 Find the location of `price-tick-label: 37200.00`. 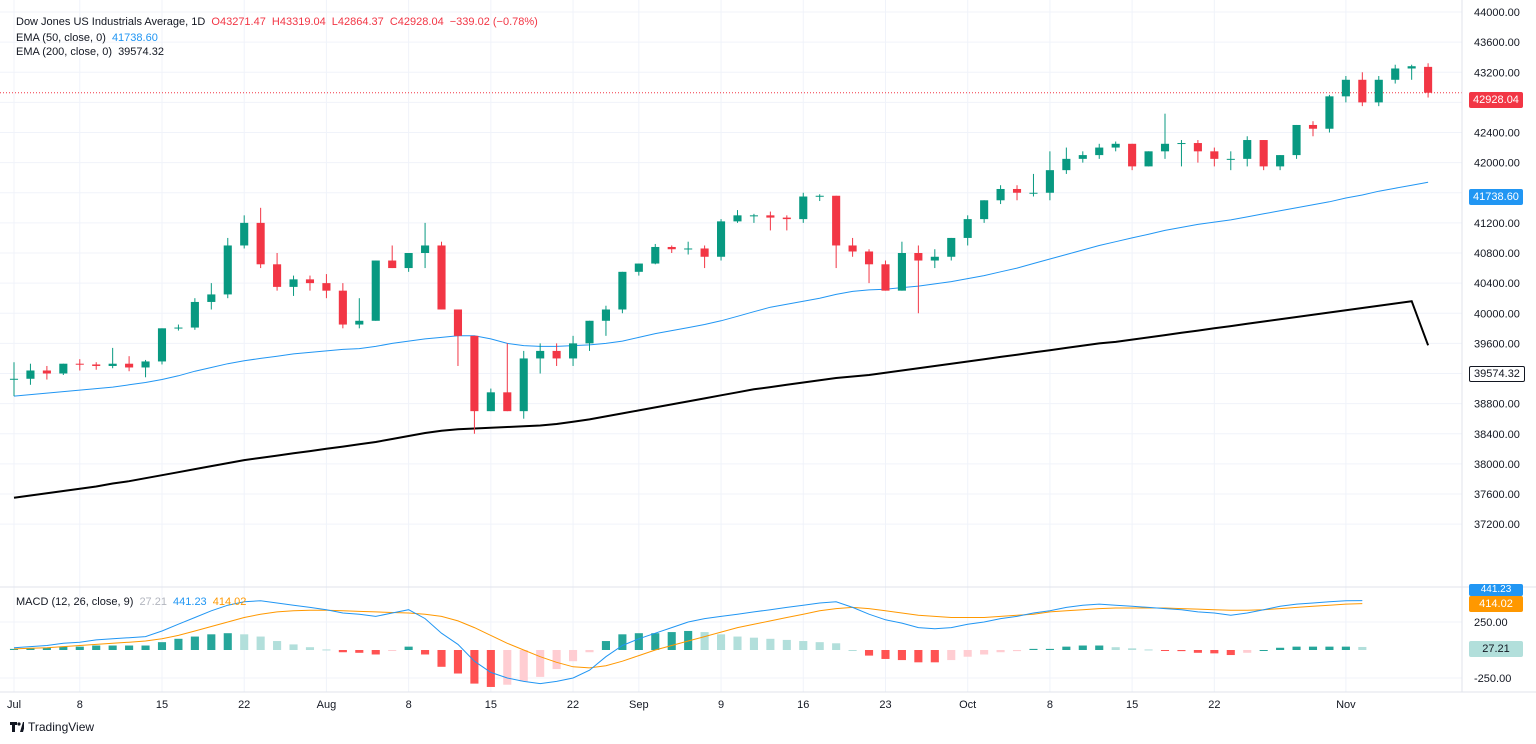

price-tick-label: 37200.00 is located at coordinates (1497, 525).